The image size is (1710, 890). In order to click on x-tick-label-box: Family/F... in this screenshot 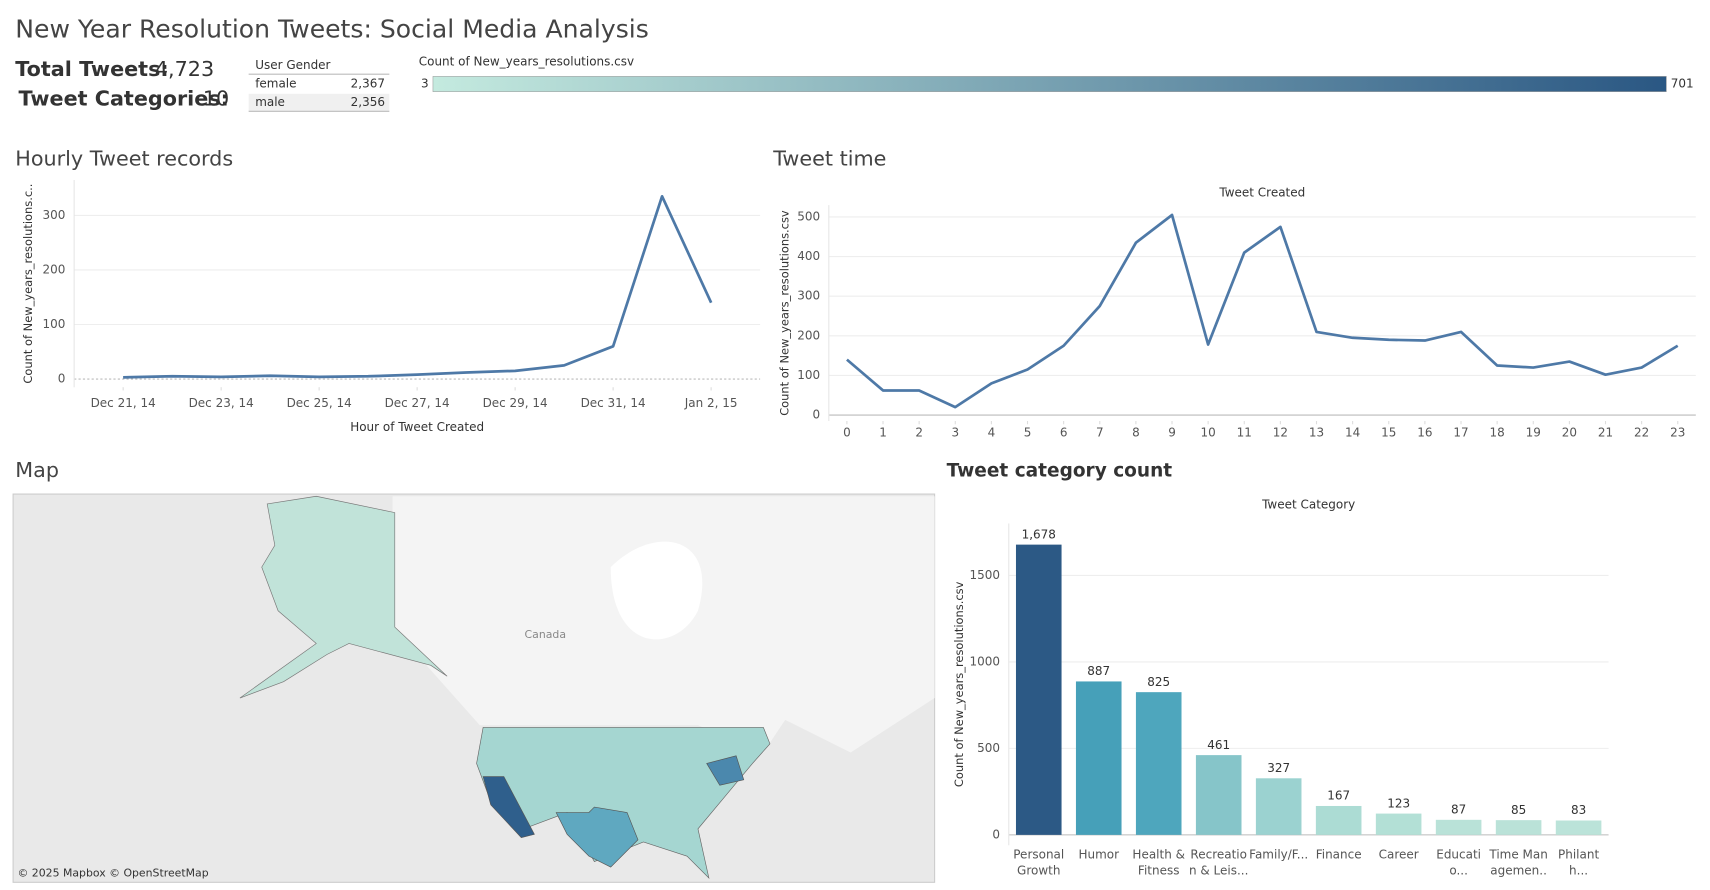, I will do `click(1279, 854)`.